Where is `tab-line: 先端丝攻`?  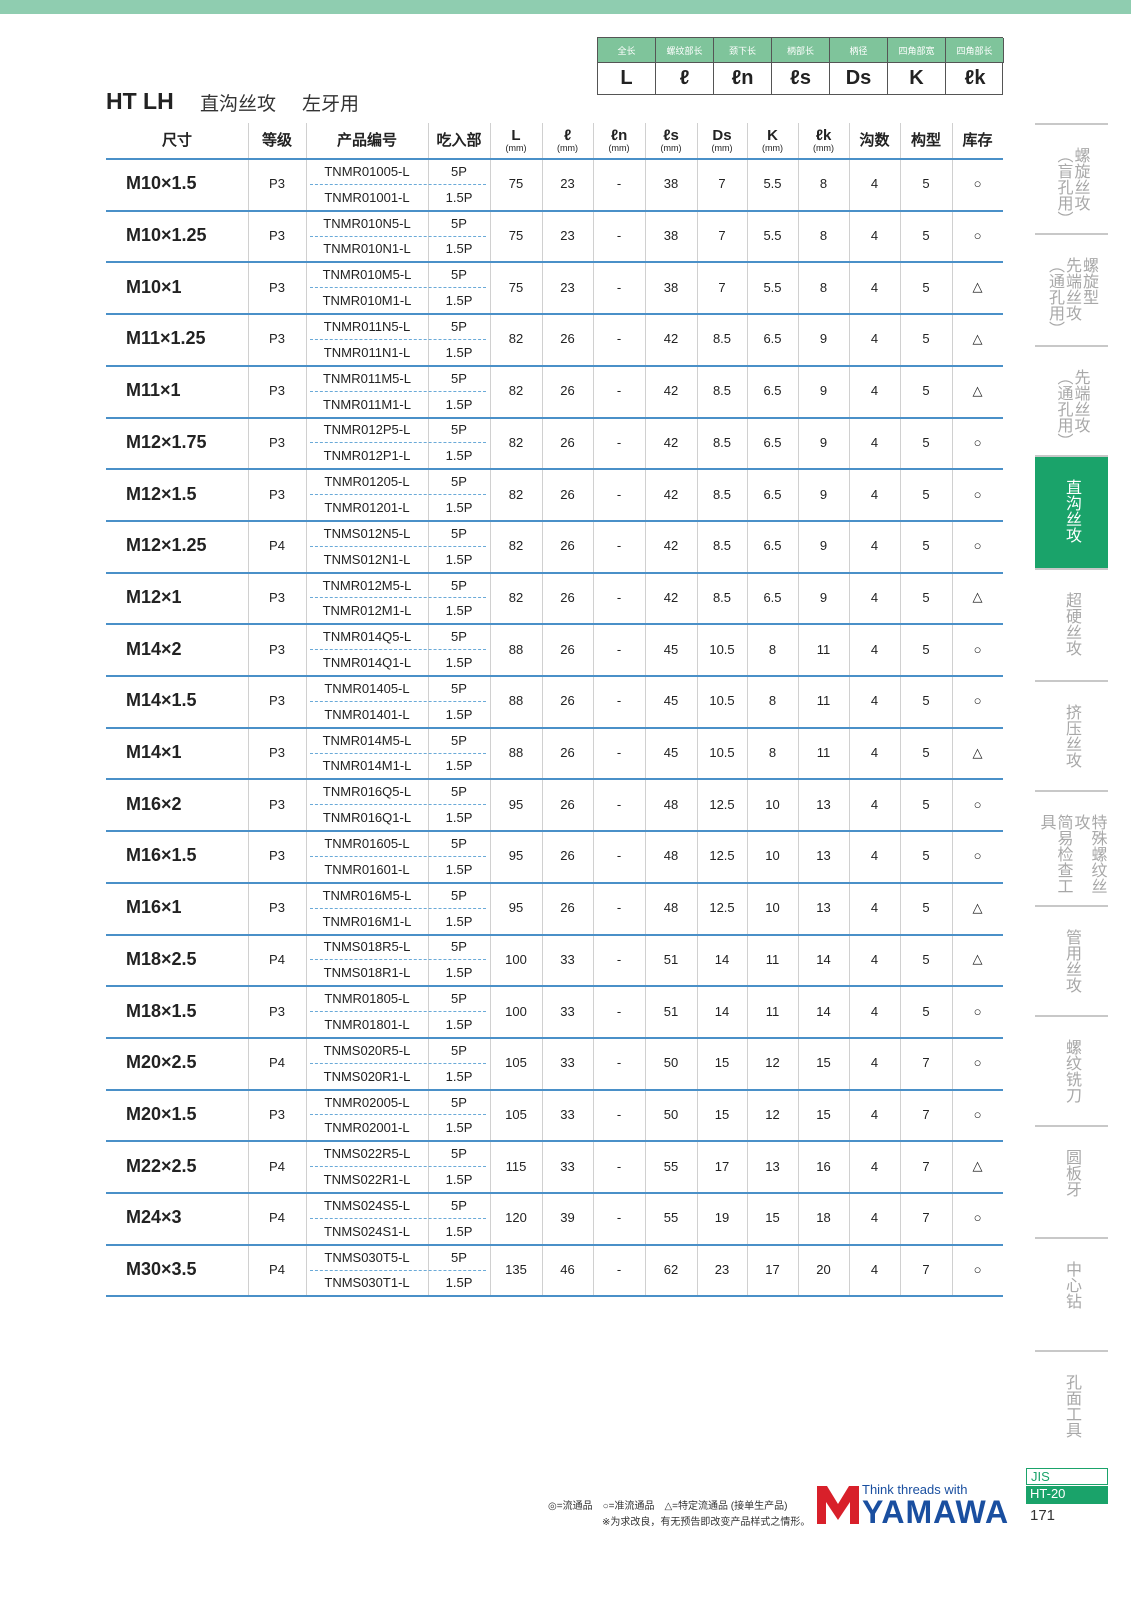 tab-line: 先端丝攻 is located at coordinates (1080, 401).